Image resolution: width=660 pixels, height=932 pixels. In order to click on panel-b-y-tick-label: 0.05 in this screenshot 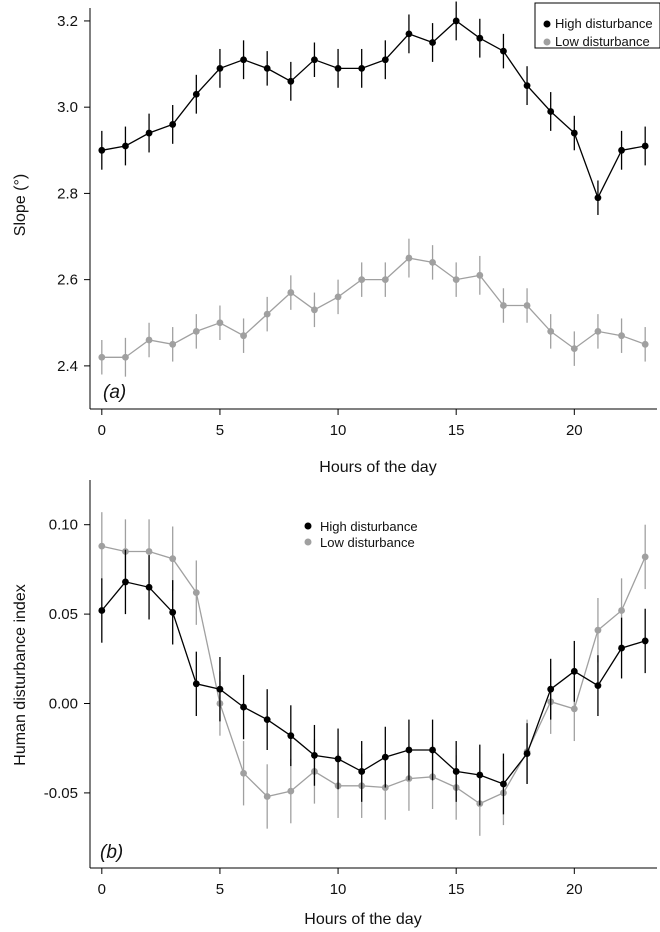, I will do `click(63, 614)`.